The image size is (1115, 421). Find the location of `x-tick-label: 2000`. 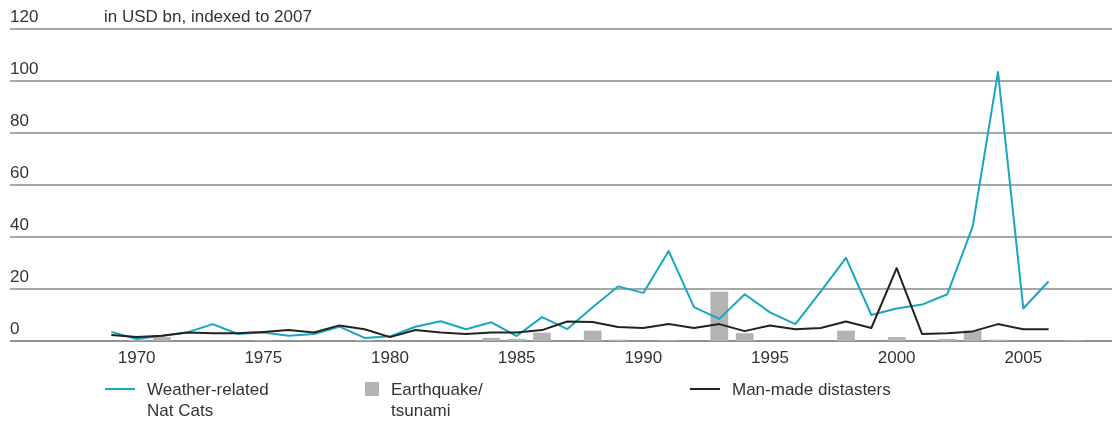

x-tick-label: 2000 is located at coordinates (896, 357).